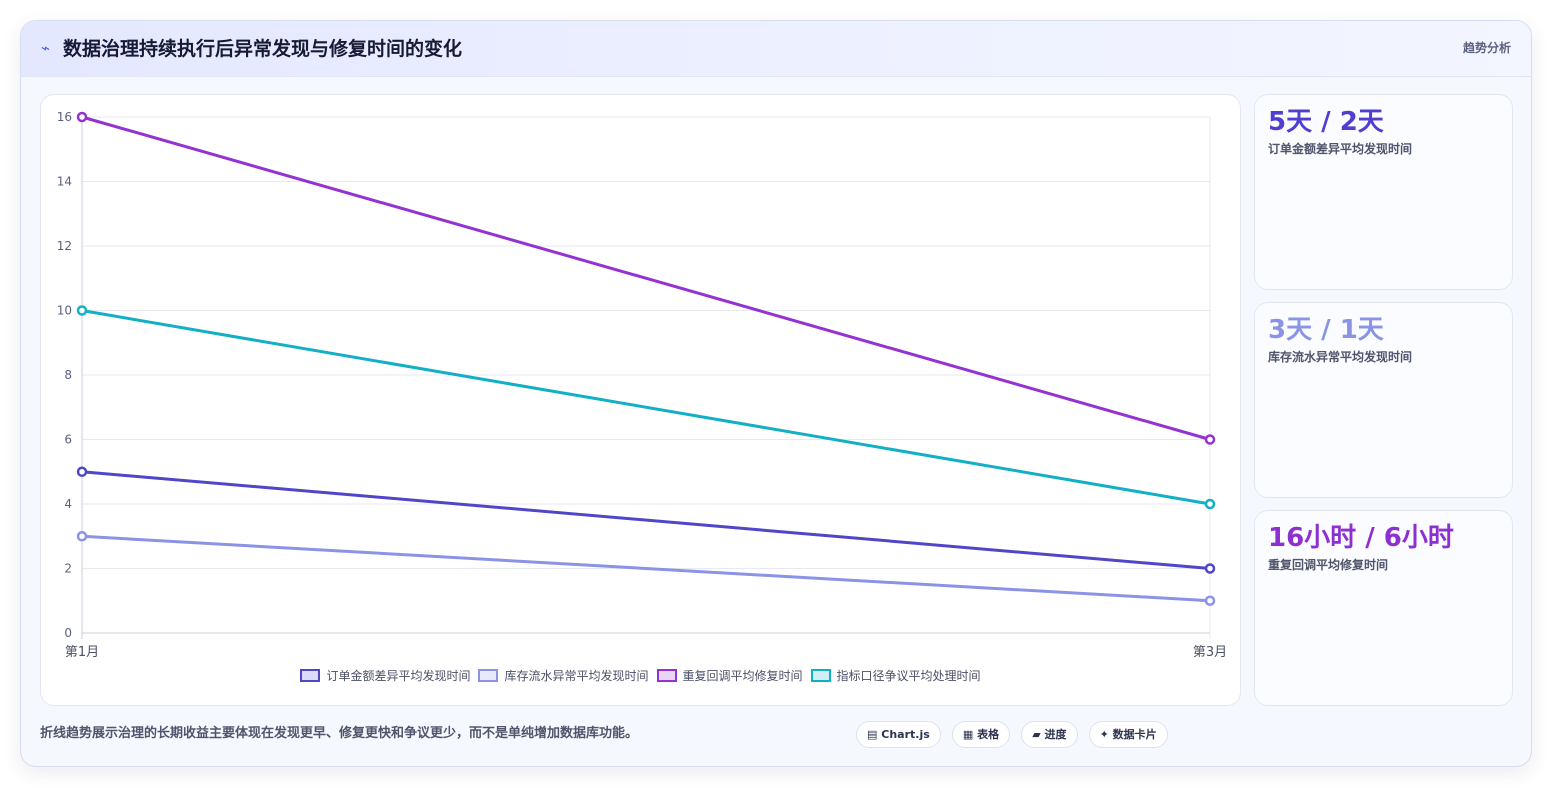 This screenshot has height=788, width=1552. I want to click on y-tick-label: 2, so click(68, 569).